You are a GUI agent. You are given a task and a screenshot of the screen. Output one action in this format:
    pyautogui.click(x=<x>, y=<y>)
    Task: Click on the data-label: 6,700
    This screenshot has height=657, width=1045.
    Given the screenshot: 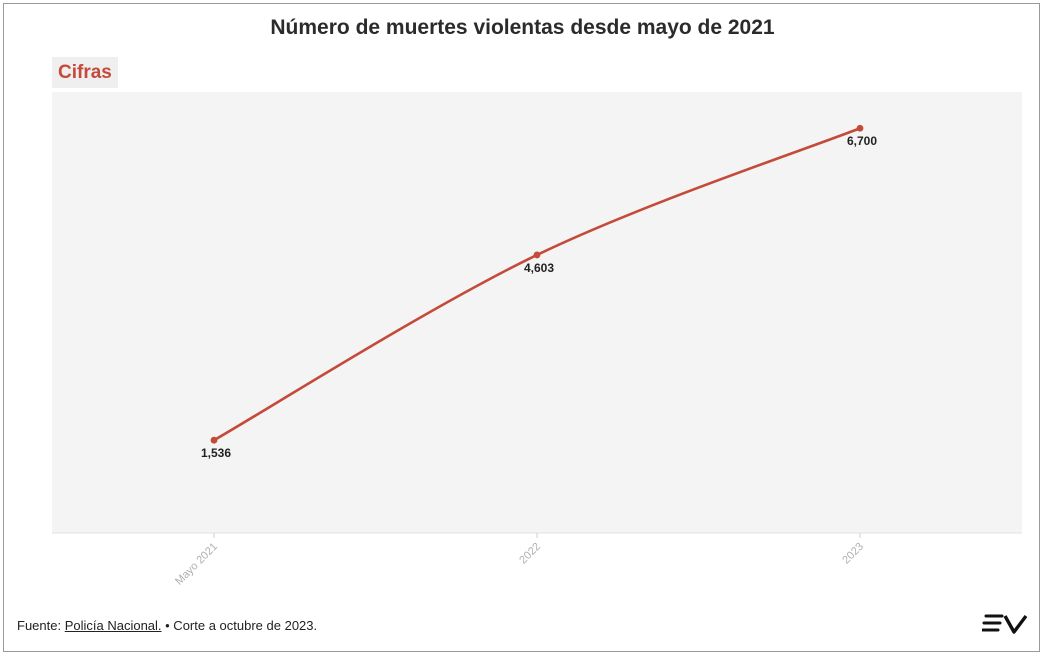 What is the action you would take?
    pyautogui.click(x=862, y=141)
    